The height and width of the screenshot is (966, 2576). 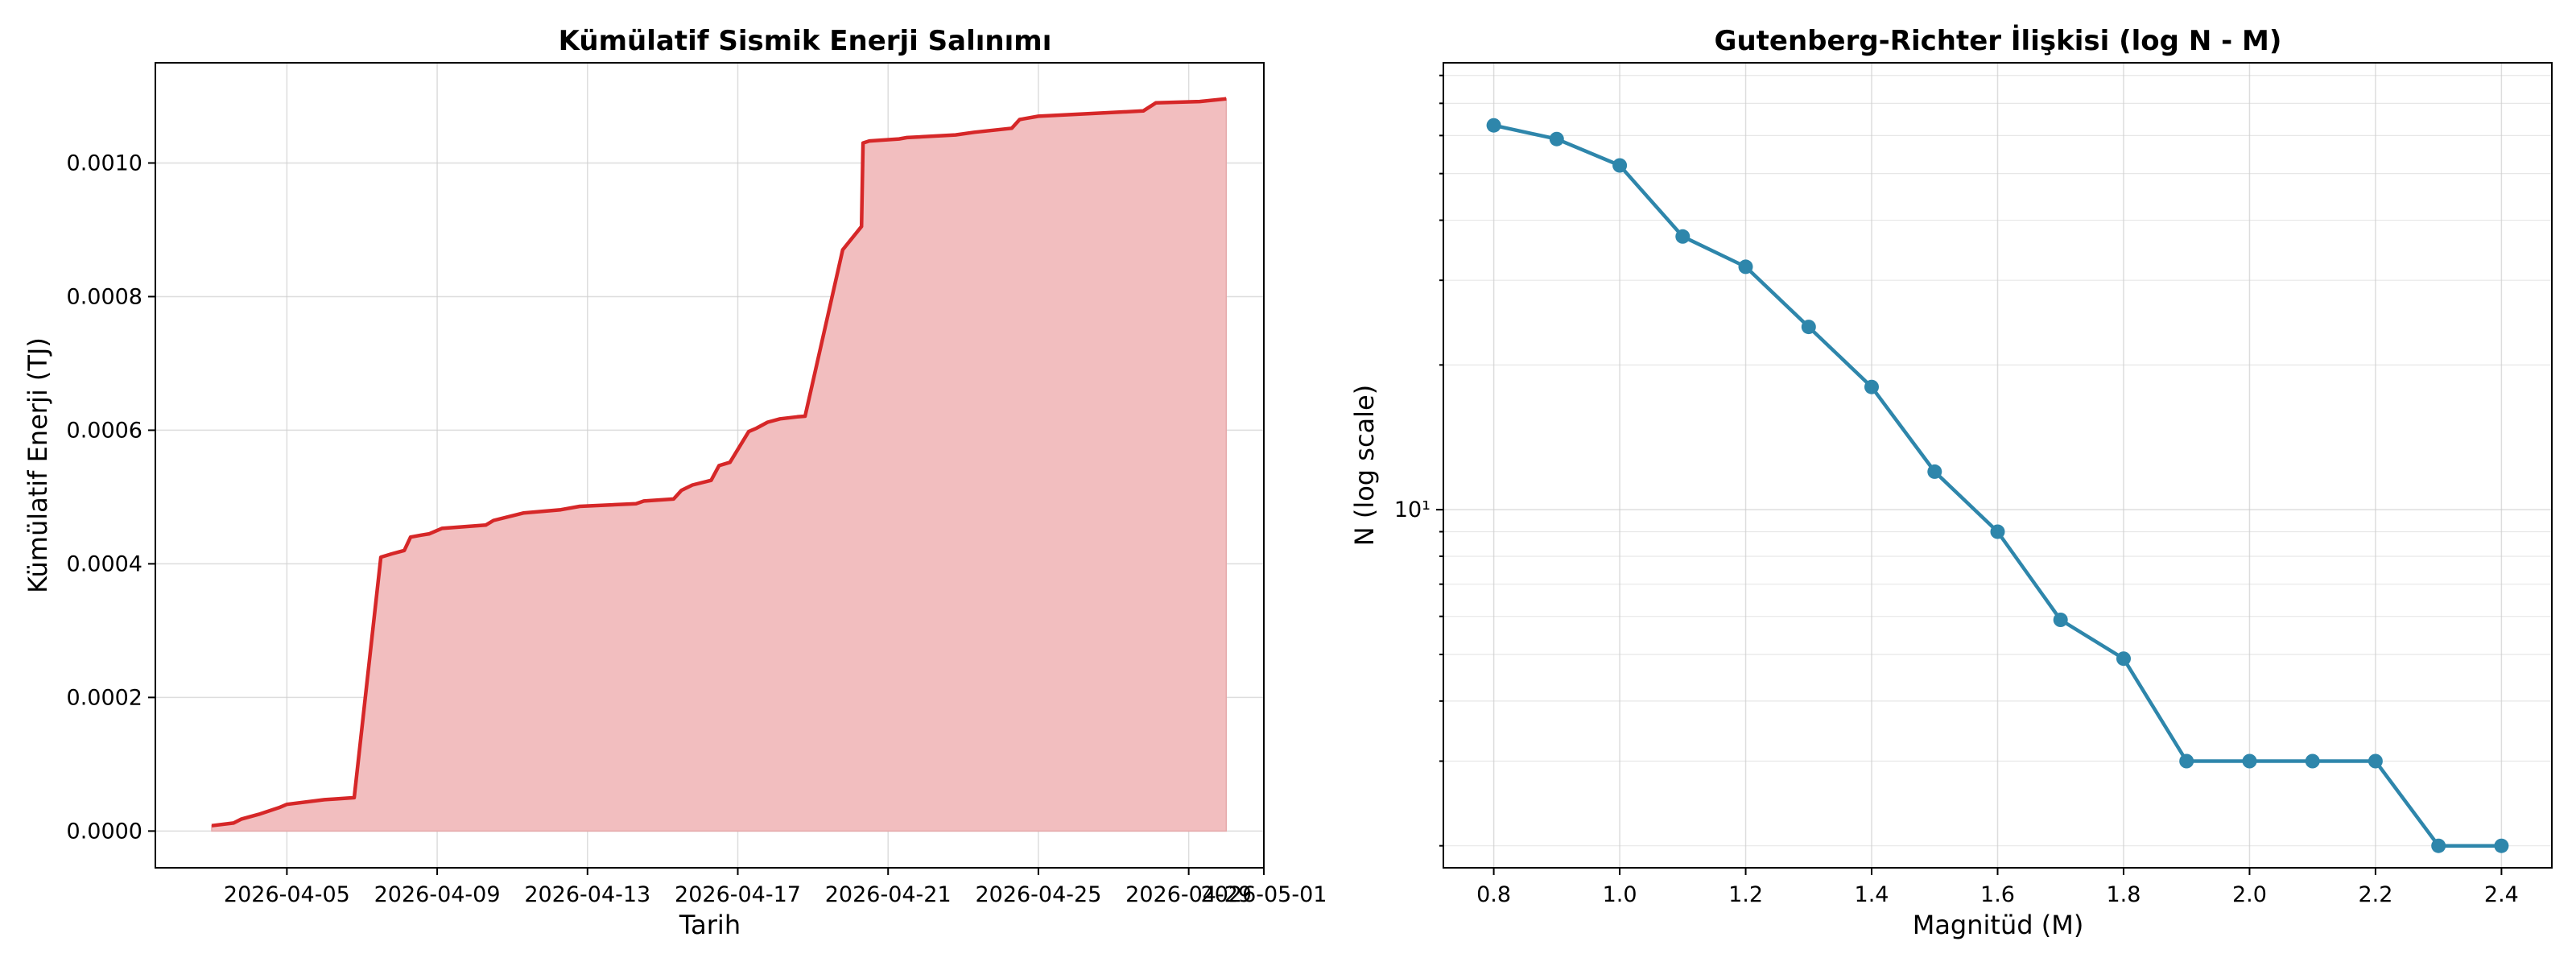 What do you see at coordinates (111, 497) in the screenshot?
I see `energy-y-ticks: 0.0000 0.0002 0.0004 0.0006 0.0008 0.0010` at bounding box center [111, 497].